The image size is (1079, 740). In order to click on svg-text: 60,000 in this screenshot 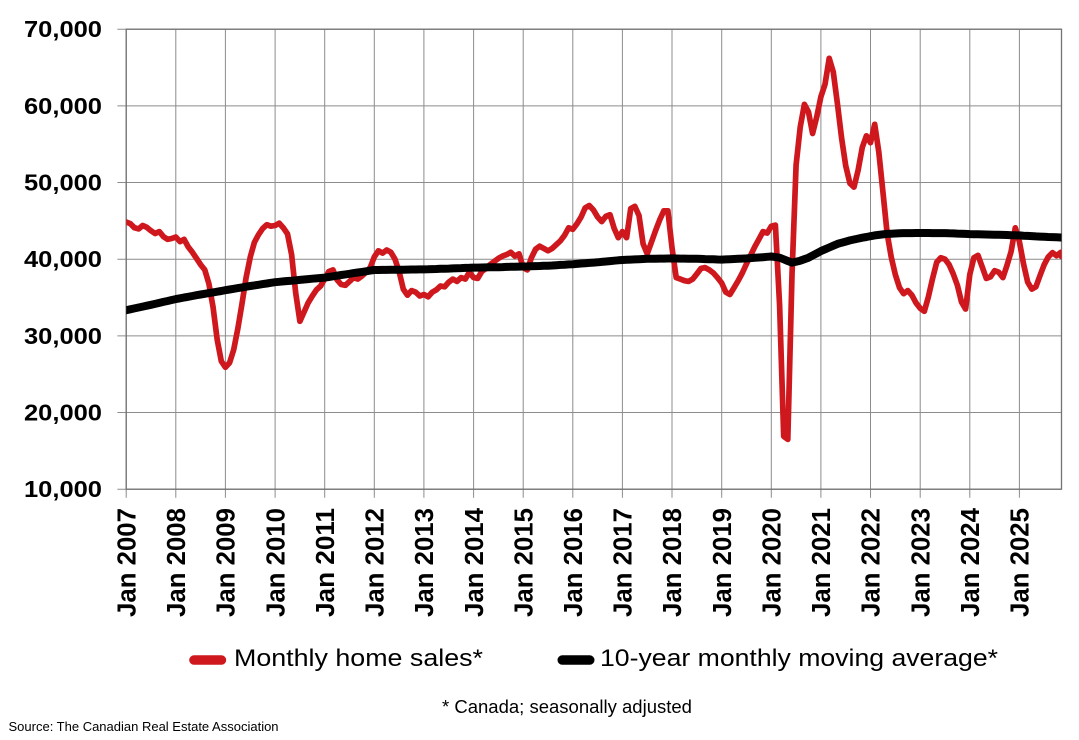, I will do `click(63, 106)`.